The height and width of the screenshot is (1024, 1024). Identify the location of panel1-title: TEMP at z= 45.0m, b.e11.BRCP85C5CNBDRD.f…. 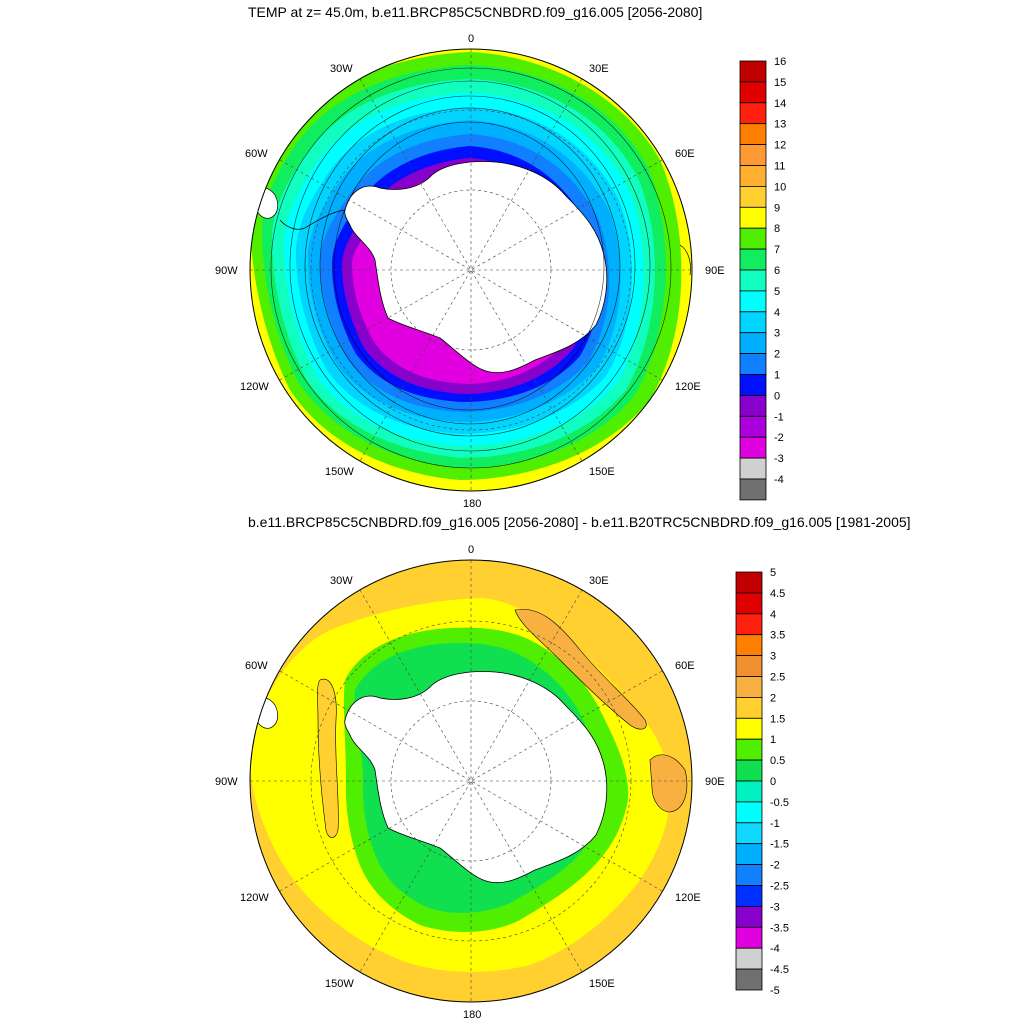
(475, 12).